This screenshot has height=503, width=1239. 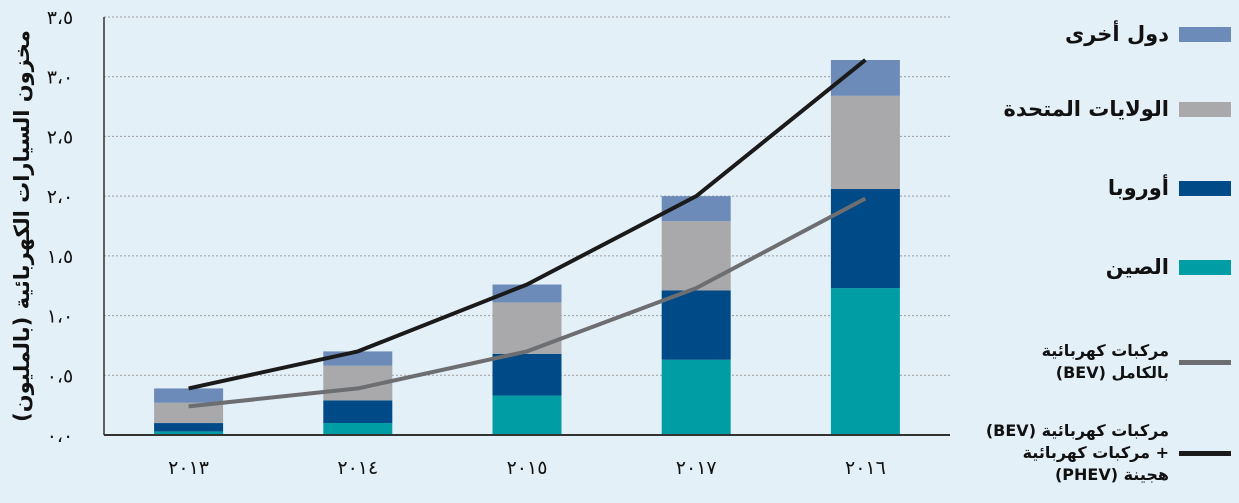 I want to click on x-tick-label: ٢٠١٦, so click(x=865, y=468).